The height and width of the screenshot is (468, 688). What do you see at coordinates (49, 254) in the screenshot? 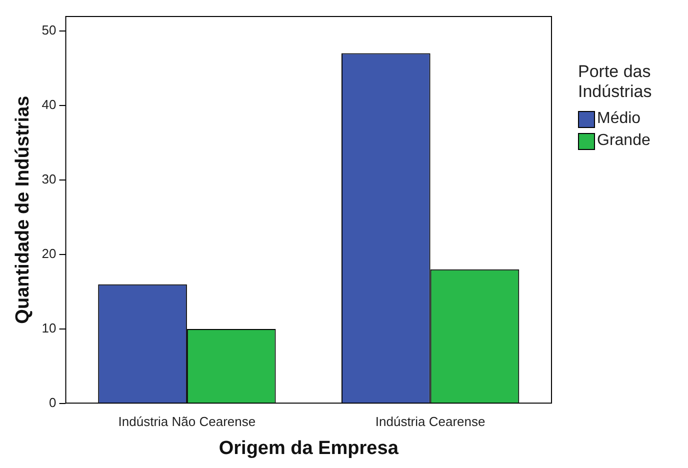
I see `y-tick-label: 20` at bounding box center [49, 254].